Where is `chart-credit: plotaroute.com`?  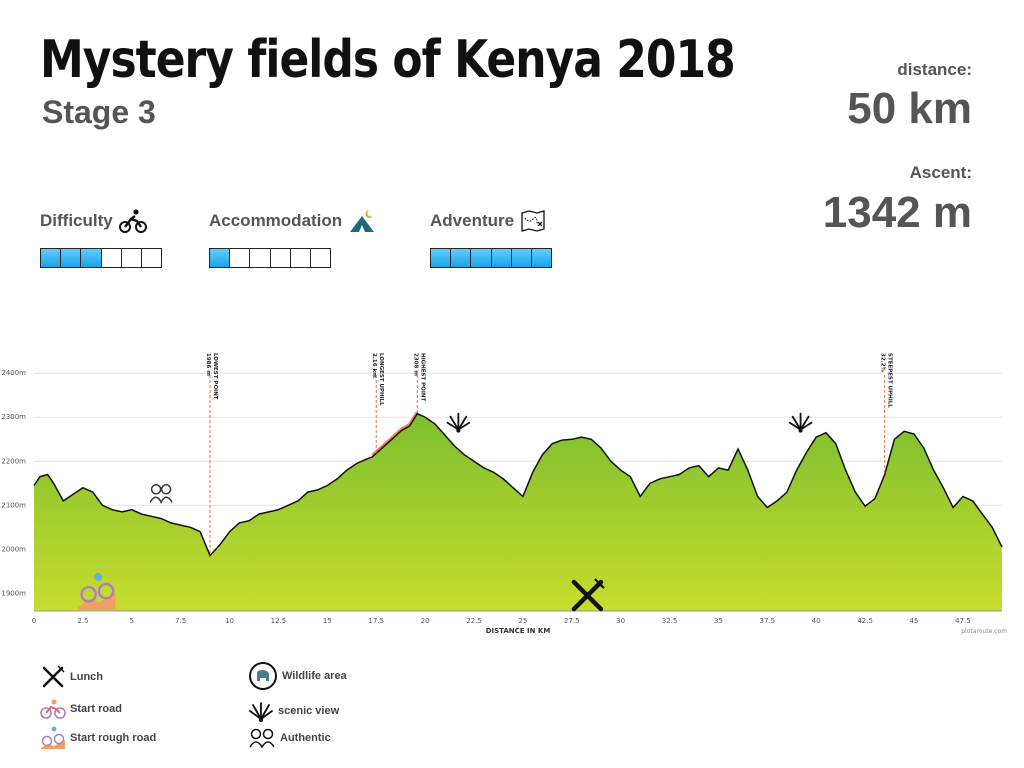
chart-credit: plotaroute.com is located at coordinates (984, 631).